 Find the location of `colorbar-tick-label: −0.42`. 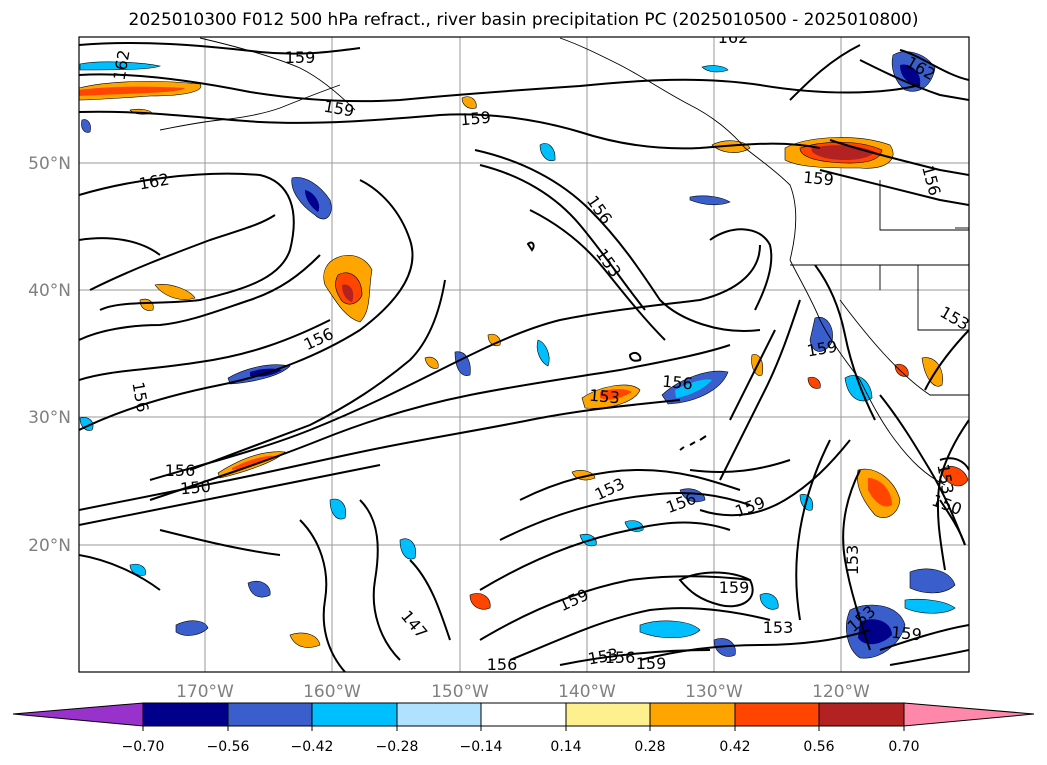

colorbar-tick-label: −0.42 is located at coordinates (312, 747).